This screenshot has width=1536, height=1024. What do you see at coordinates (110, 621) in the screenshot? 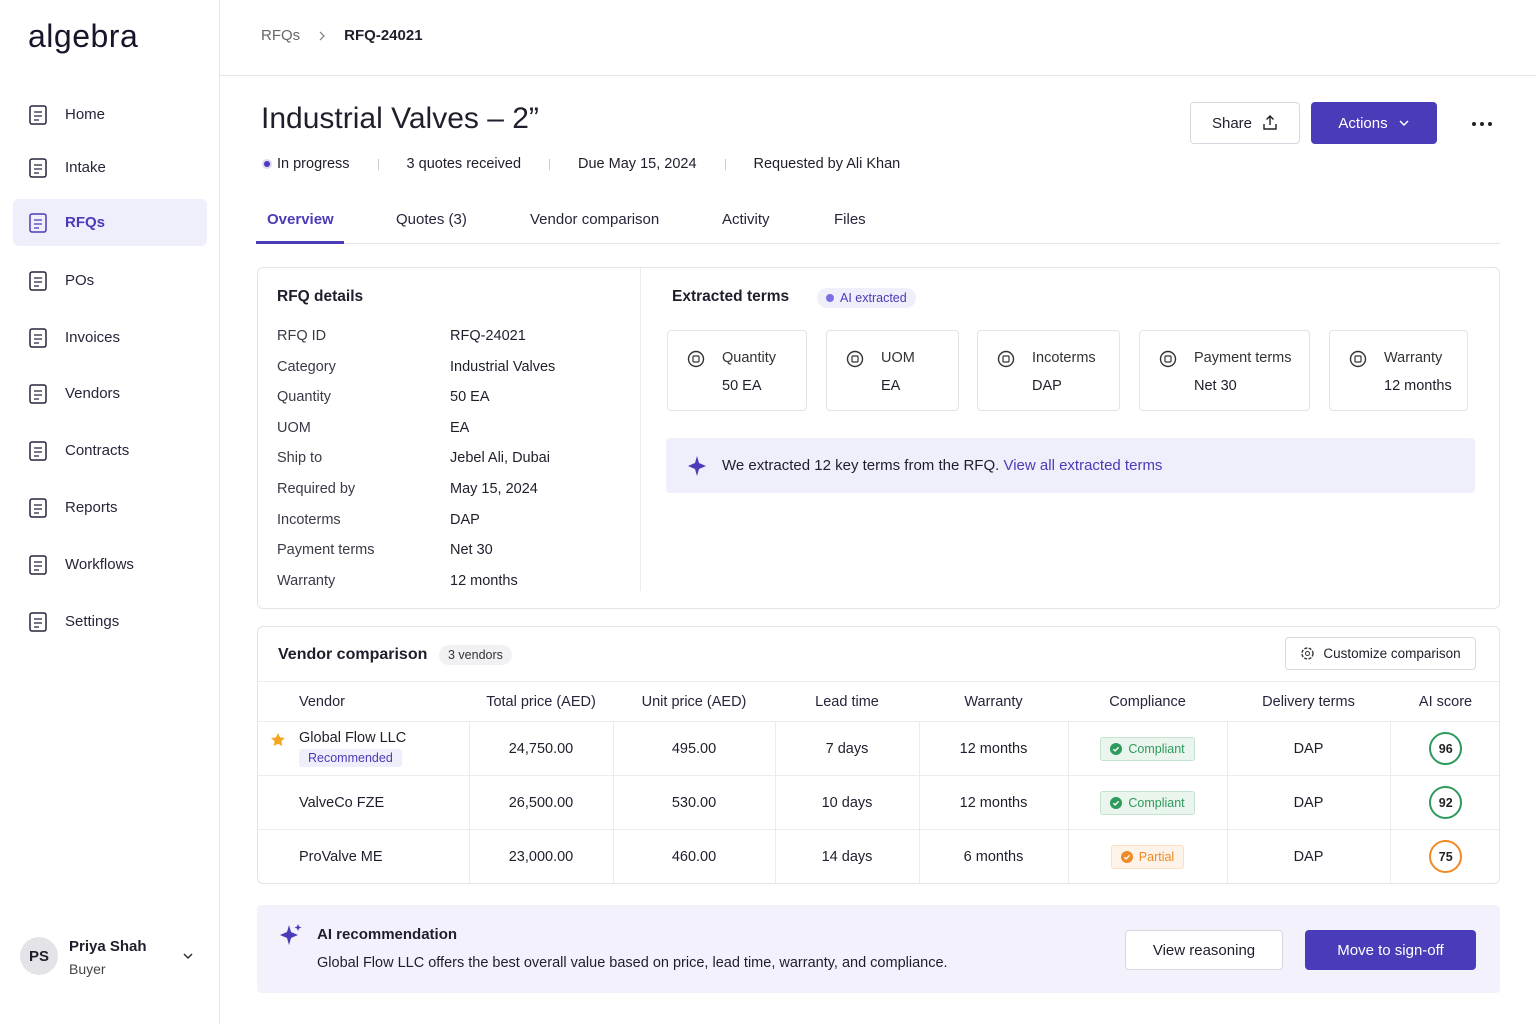
I see `nav-item: Settings` at bounding box center [110, 621].